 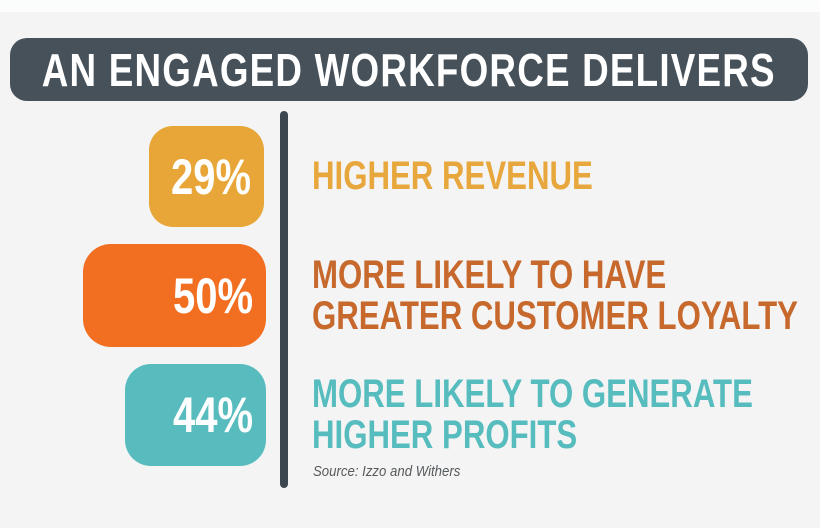 I want to click on stat-value: 50%, so click(x=212, y=295).